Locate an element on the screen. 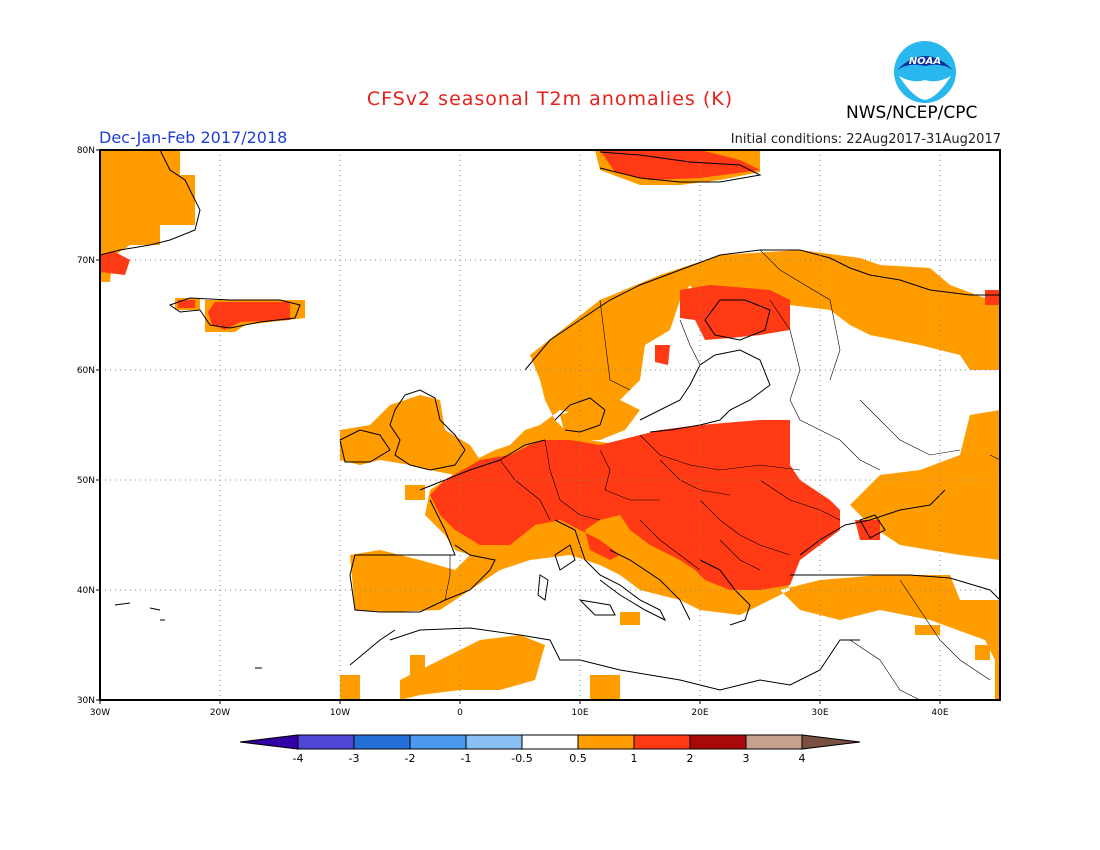 This screenshot has height=850, width=1100. lon-tick-label: 20W is located at coordinates (220, 713).